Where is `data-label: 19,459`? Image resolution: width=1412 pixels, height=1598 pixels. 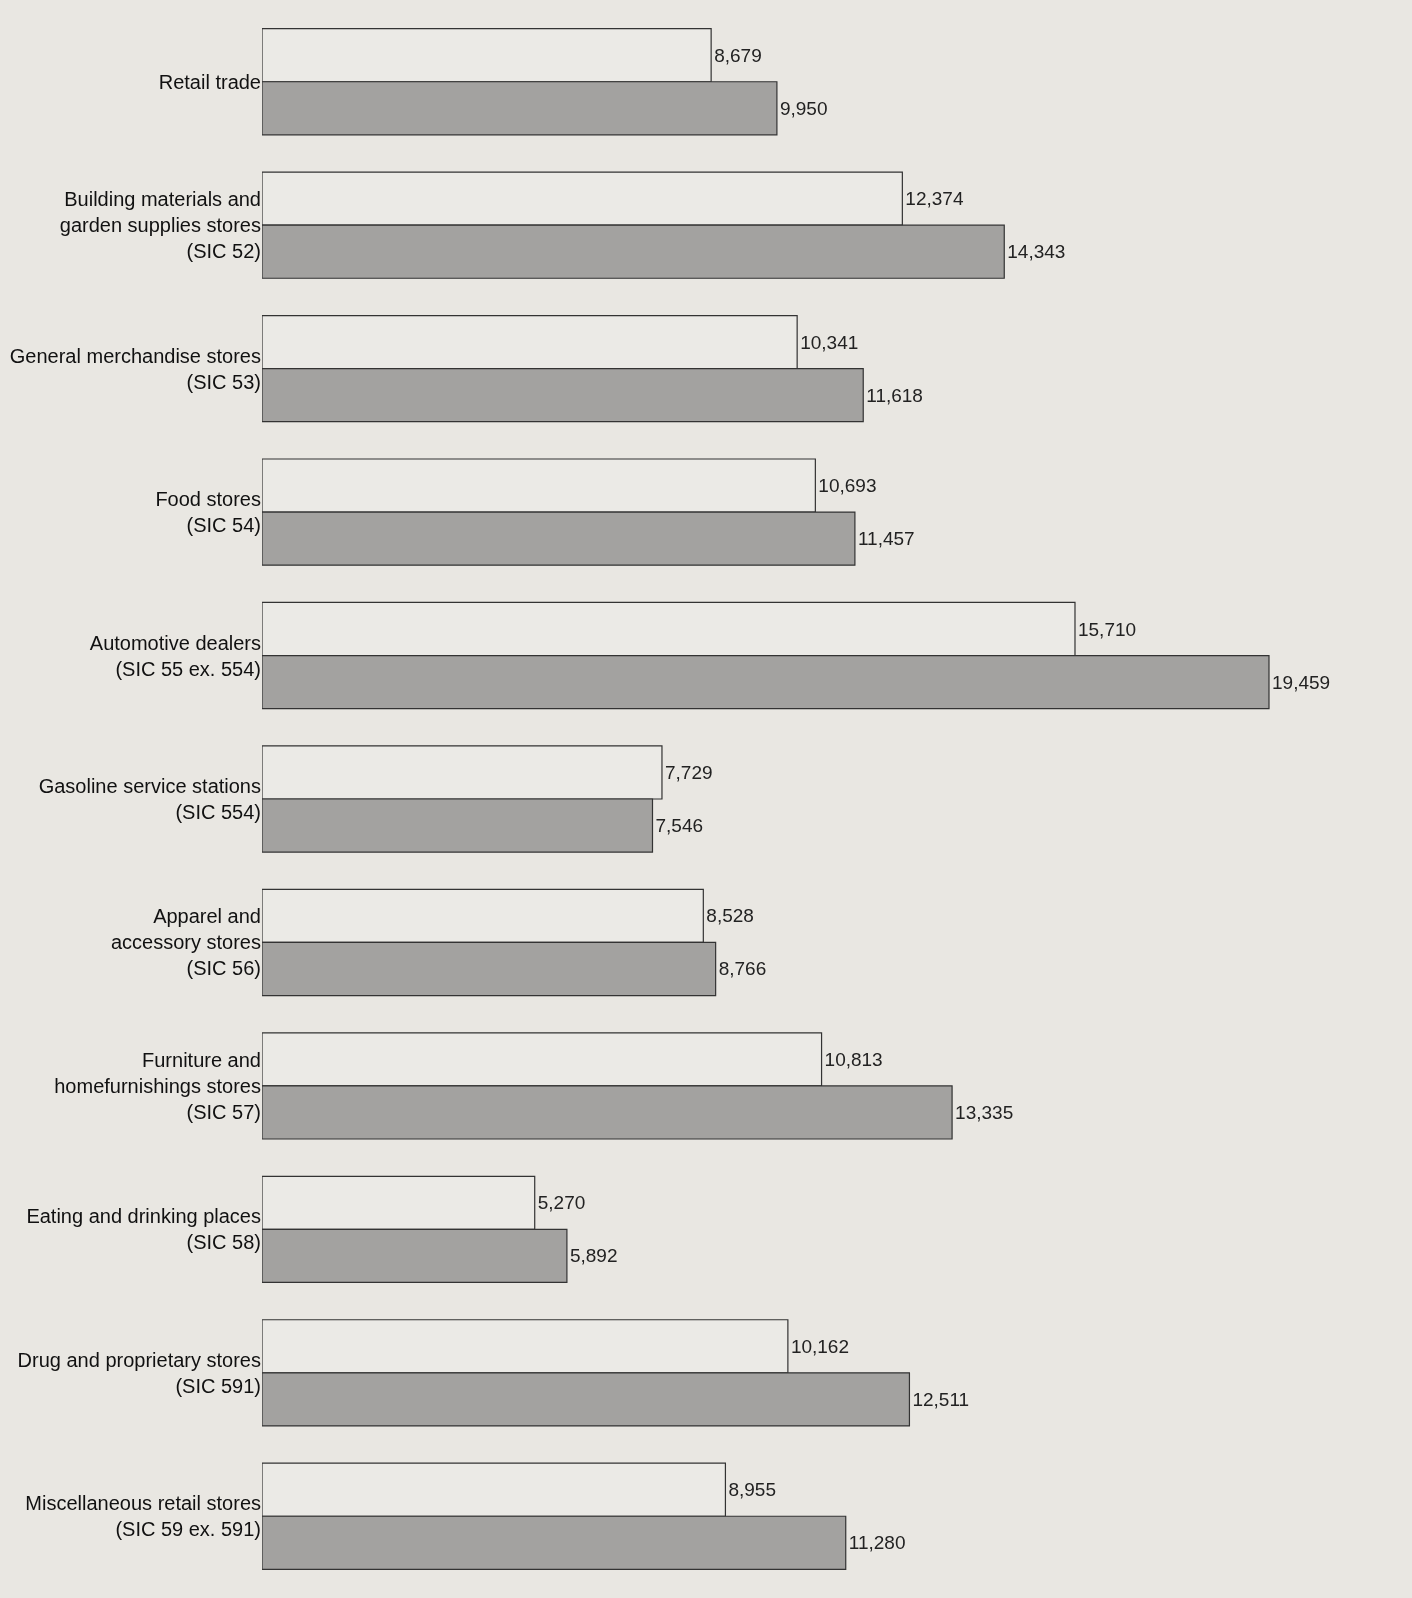
data-label: 19,459 is located at coordinates (1301, 682).